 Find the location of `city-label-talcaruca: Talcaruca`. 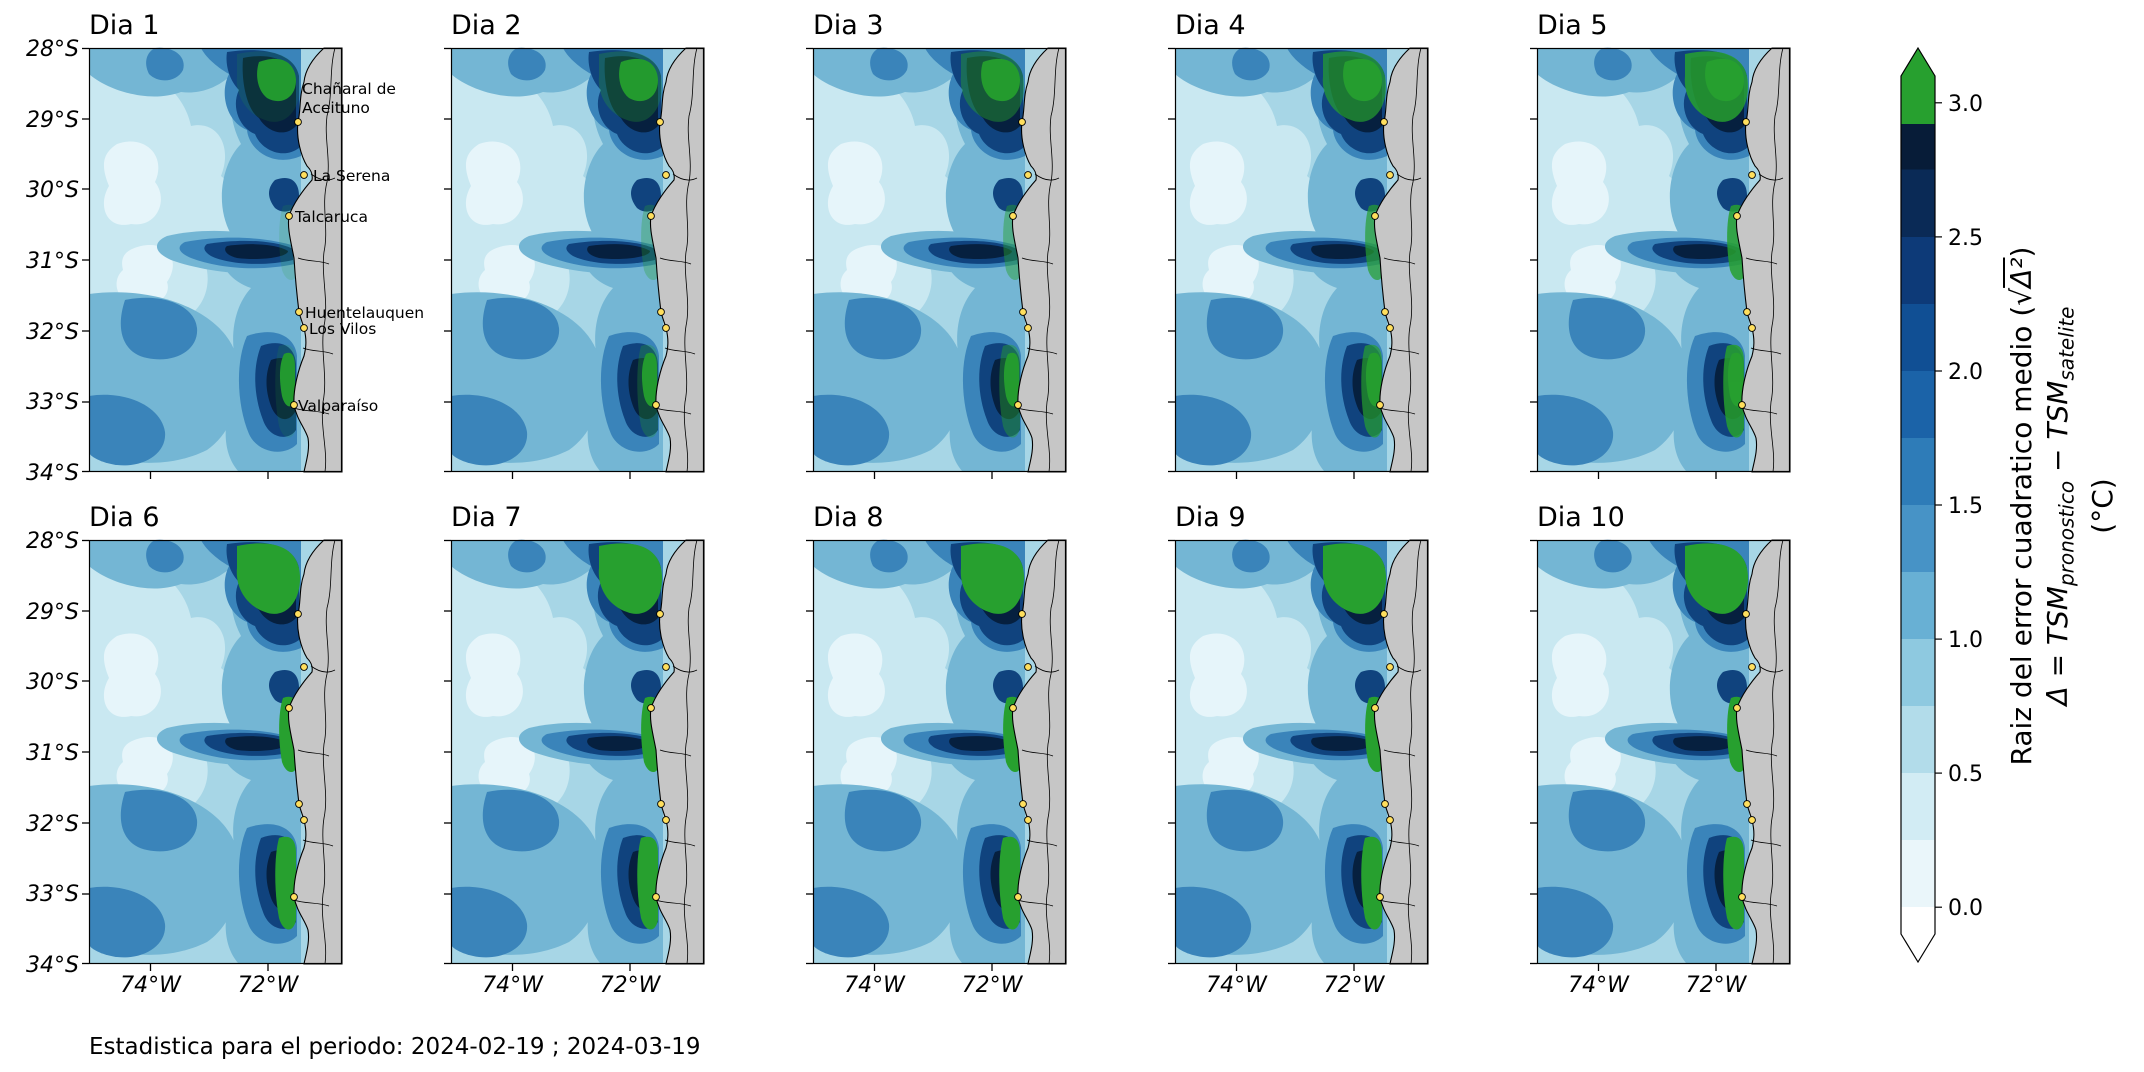

city-label-talcaruca: Talcaruca is located at coordinates (331, 217).